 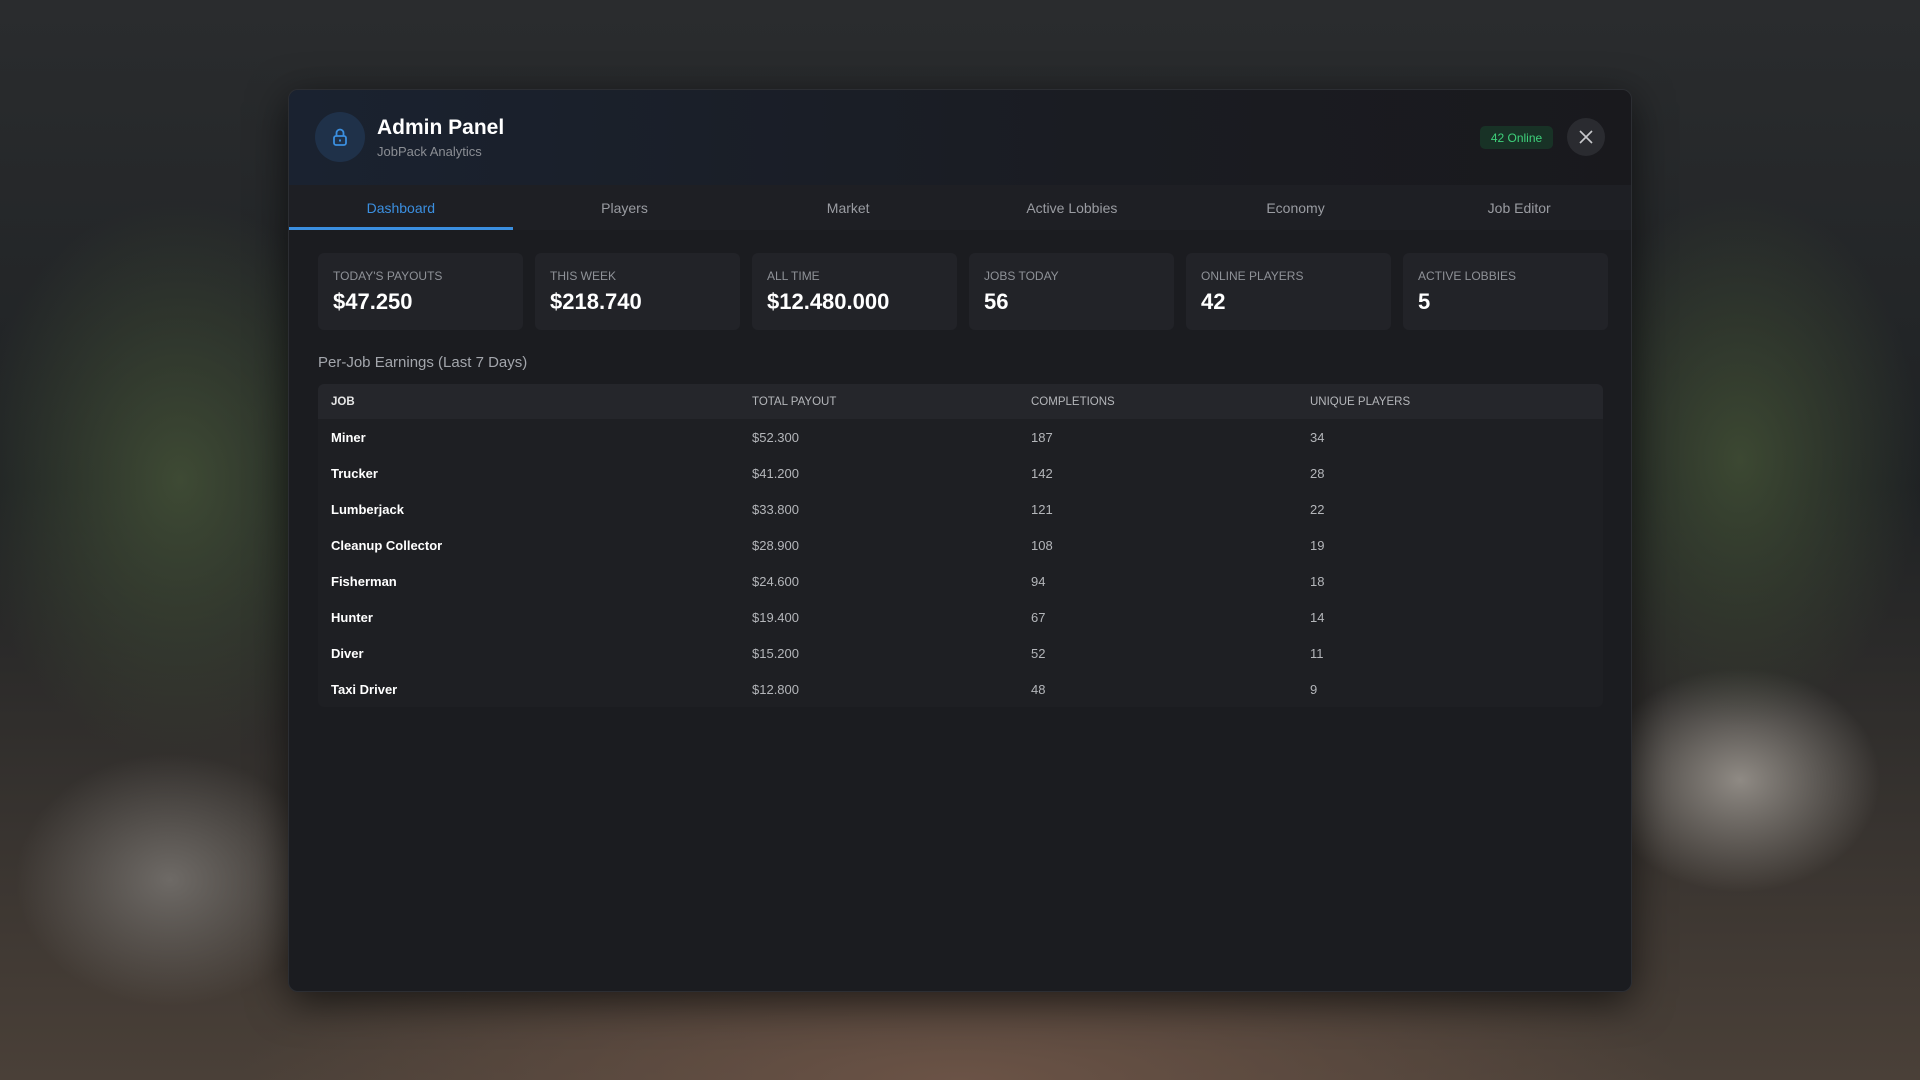 What do you see at coordinates (828, 301) in the screenshot?
I see `stat-value: $12.480.000` at bounding box center [828, 301].